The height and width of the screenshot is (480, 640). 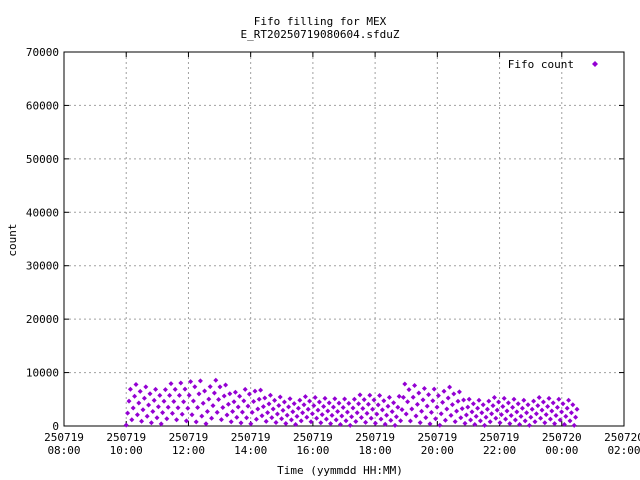 I want to click on x-axis-label: Time (yymmdd HH:MM), so click(x=340, y=470).